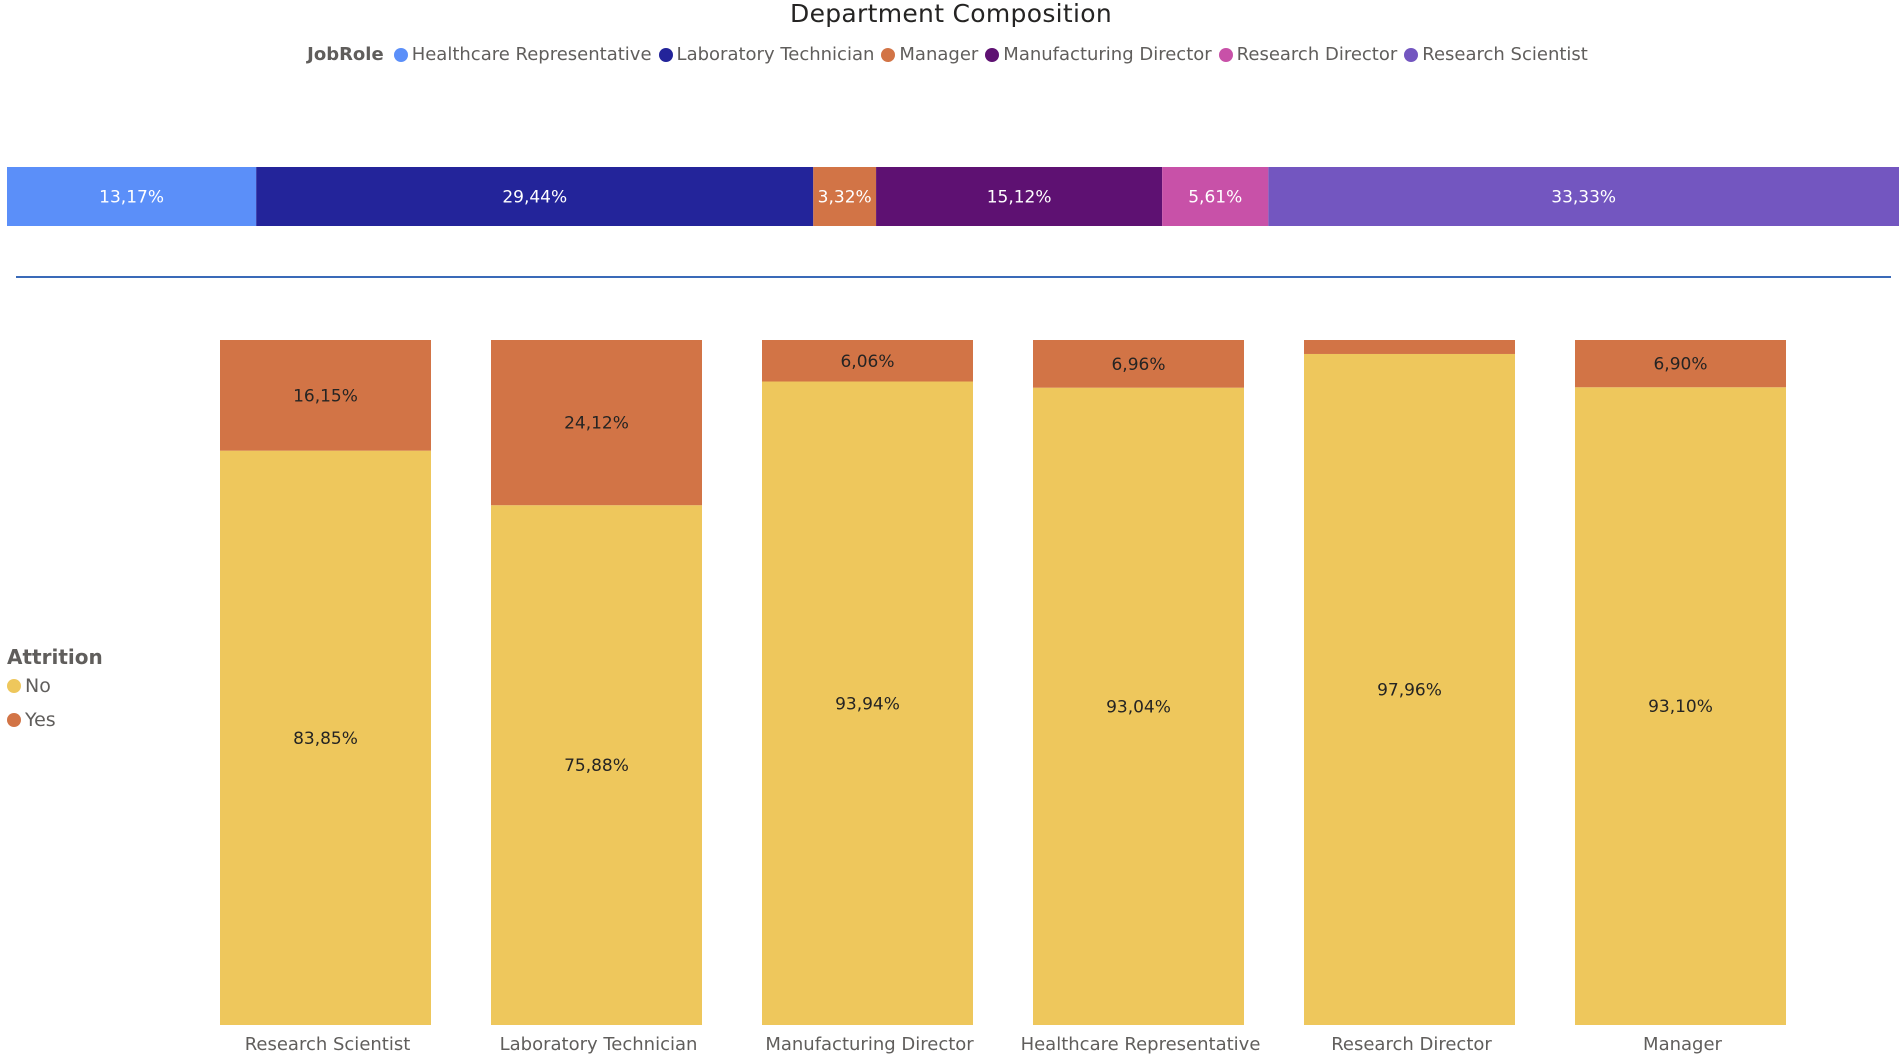 This screenshot has height=1063, width=1902. What do you see at coordinates (599, 1044) in the screenshot?
I see `category-tick-label: Laboratory Technician` at bounding box center [599, 1044].